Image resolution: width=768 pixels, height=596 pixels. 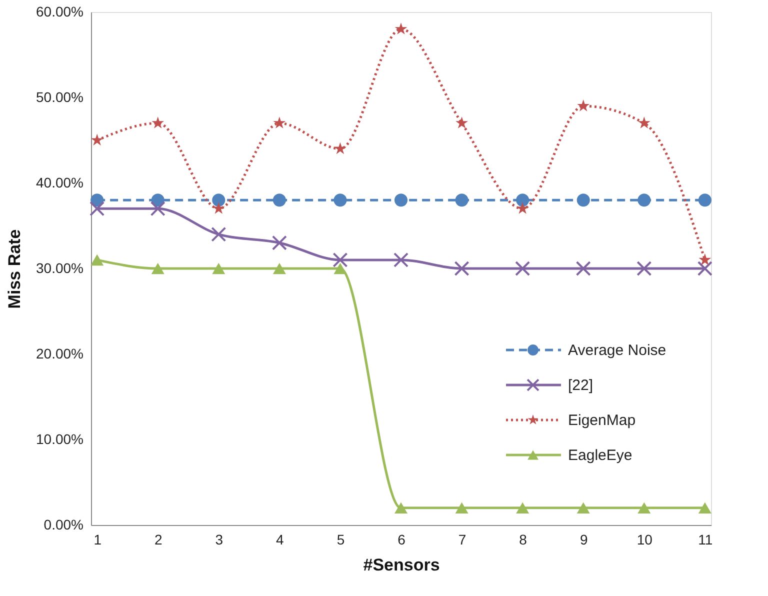 I want to click on x-tick-label: 7, so click(x=462, y=540).